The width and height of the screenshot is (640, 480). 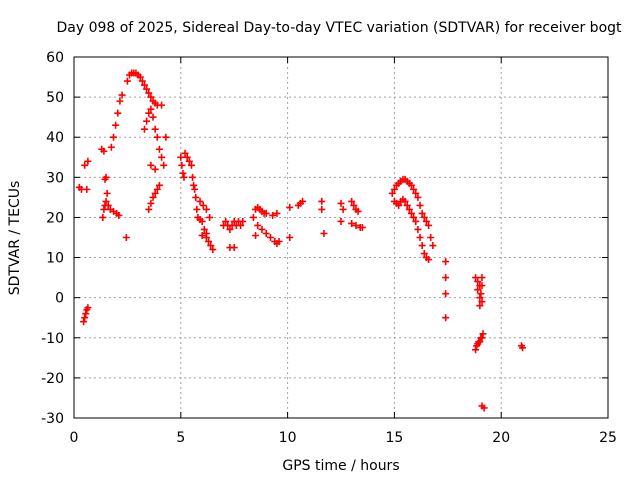 What do you see at coordinates (394, 438) in the screenshot?
I see `x-tick-label: 15` at bounding box center [394, 438].